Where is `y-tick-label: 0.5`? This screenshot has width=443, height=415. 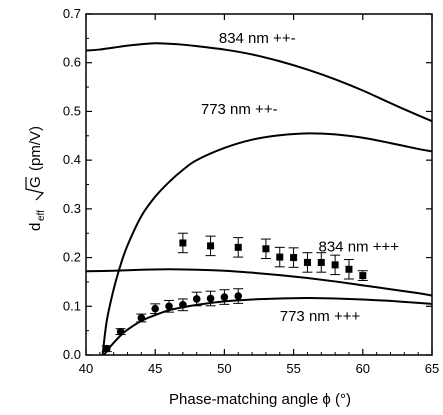 y-tick-label: 0.5 is located at coordinates (72, 110).